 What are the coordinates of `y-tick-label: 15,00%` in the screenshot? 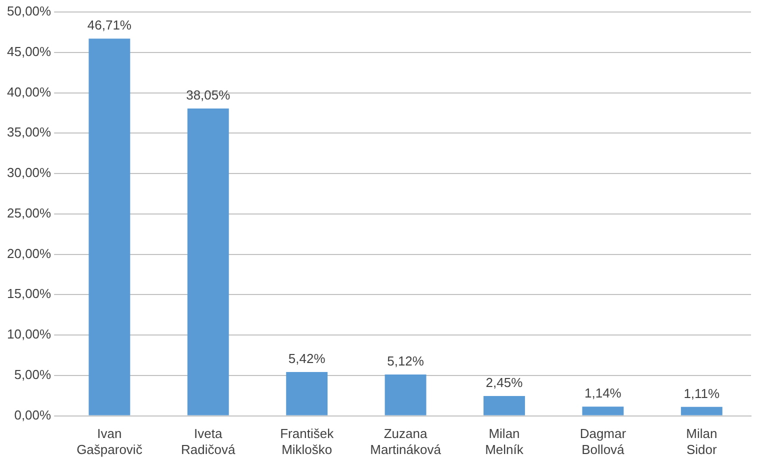 It's located at (29, 294).